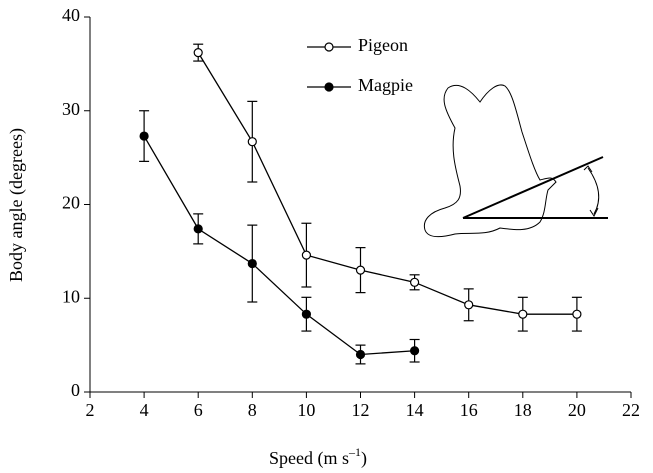  Describe the element at coordinates (469, 410) in the screenshot. I see `x-tick-label: 16` at that location.